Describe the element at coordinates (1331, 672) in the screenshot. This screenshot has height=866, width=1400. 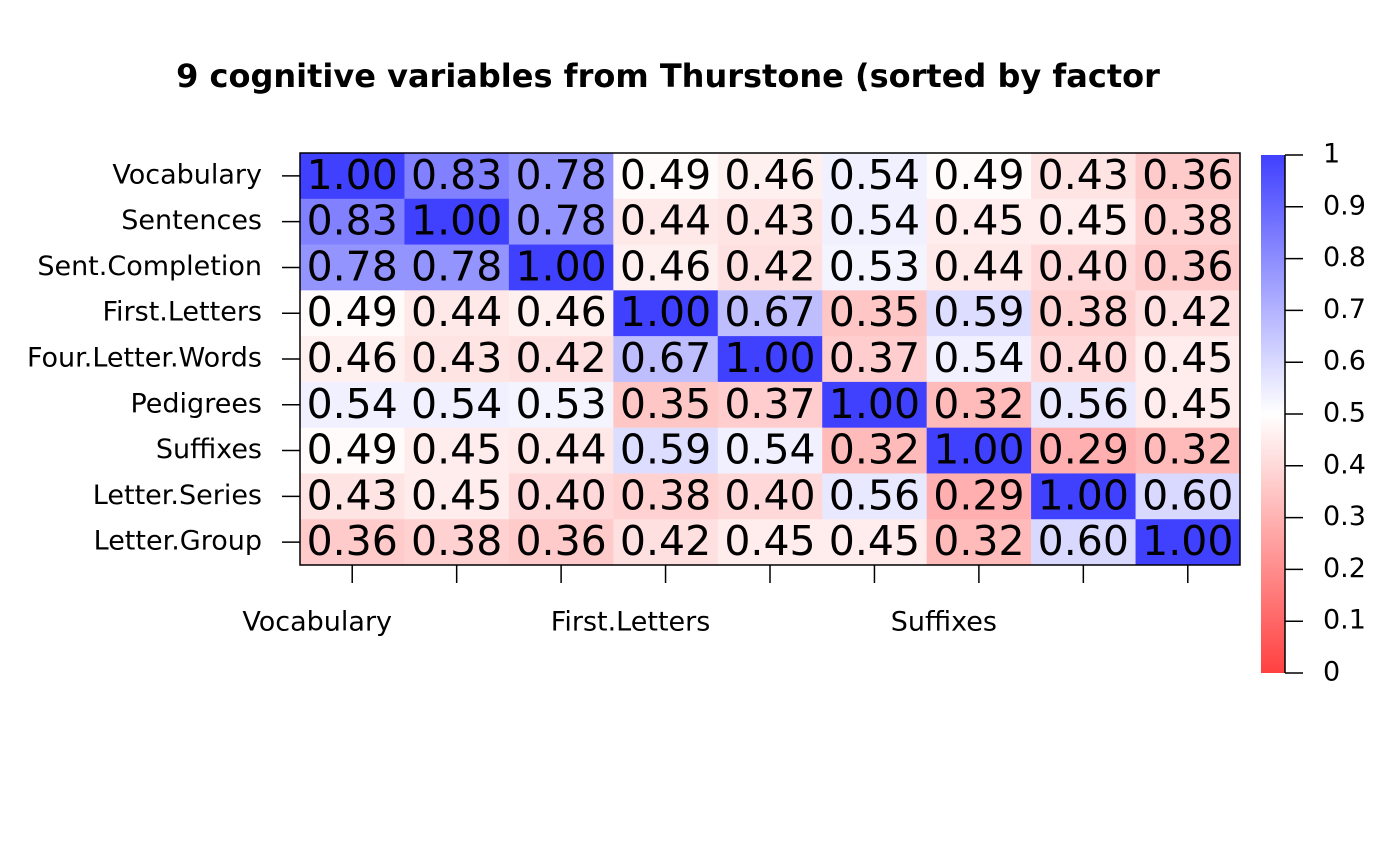
I see `colorbar-tick-label: 0` at that location.